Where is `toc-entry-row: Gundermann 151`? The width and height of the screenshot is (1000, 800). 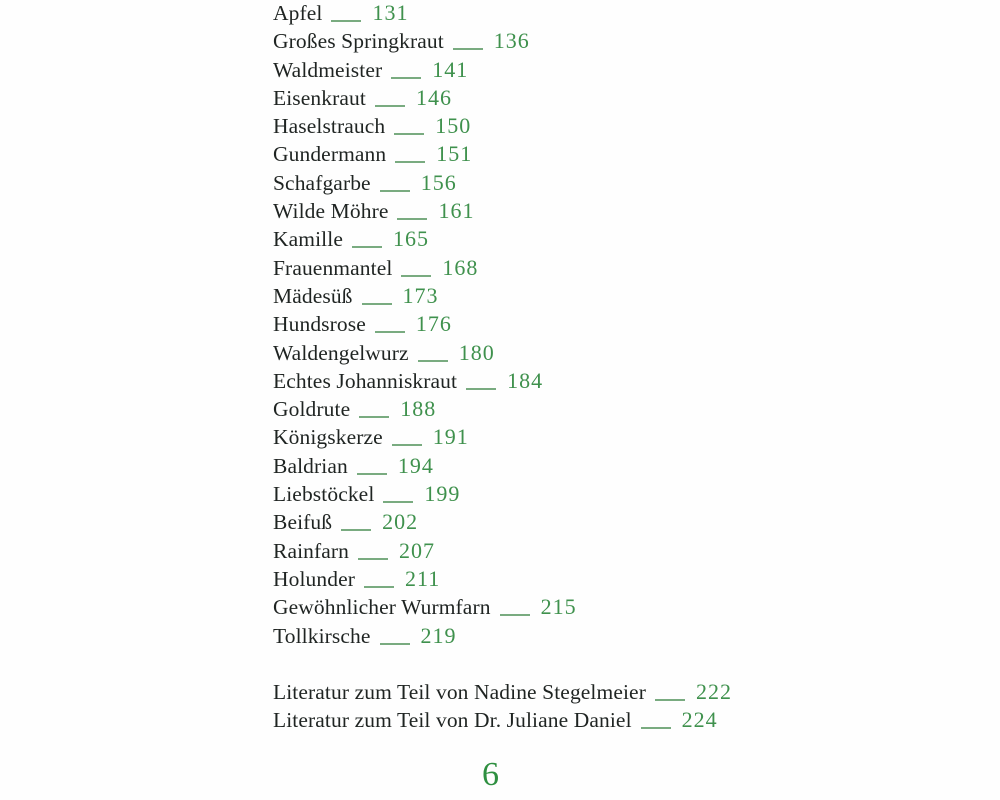
toc-entry-row: Gundermann 151 is located at coordinates (425, 155).